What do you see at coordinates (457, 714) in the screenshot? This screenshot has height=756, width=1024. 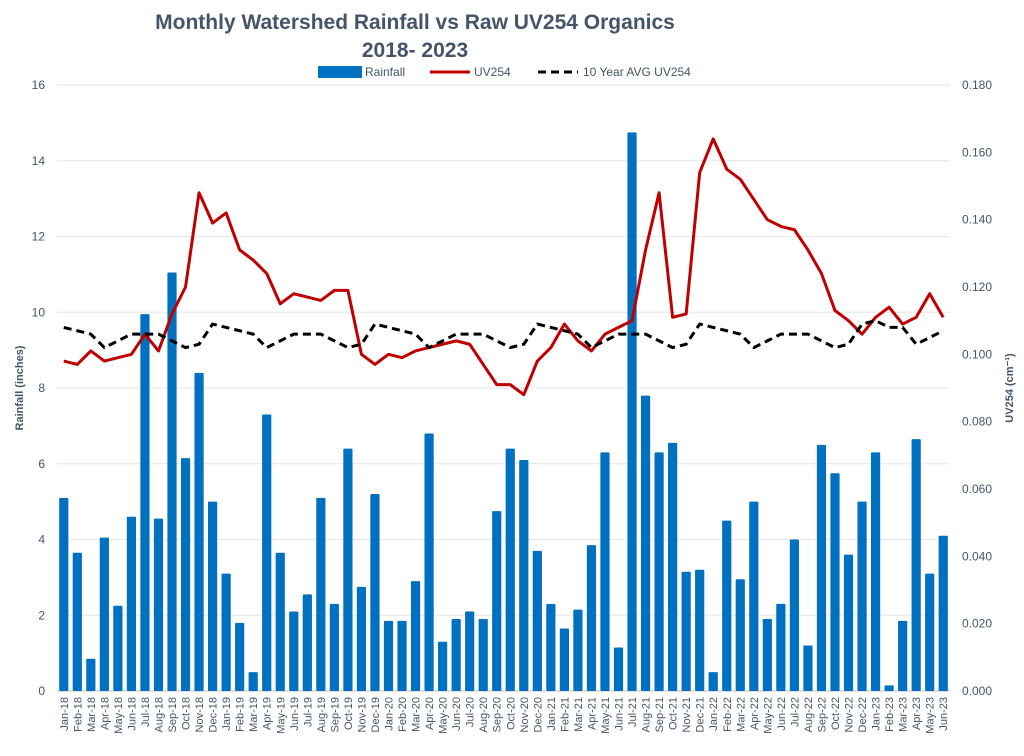 I see `x-tick-label: Jun-20` at bounding box center [457, 714].